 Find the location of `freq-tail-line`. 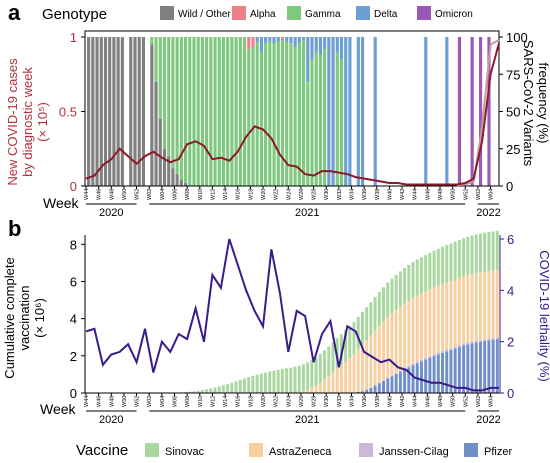

freq-tail-line is located at coordinates (478, 113).